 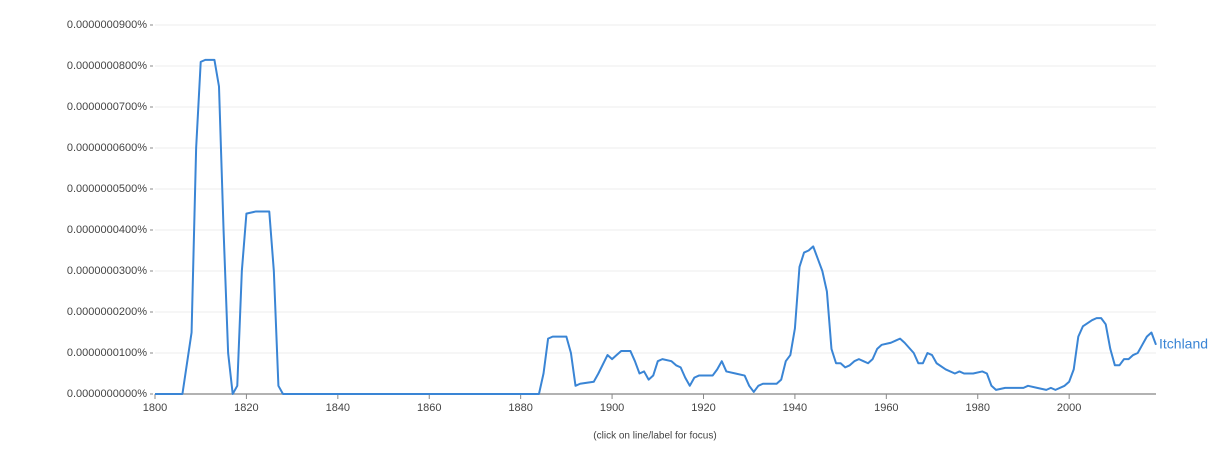 I want to click on x-tick-label: 1980, so click(x=977, y=408).